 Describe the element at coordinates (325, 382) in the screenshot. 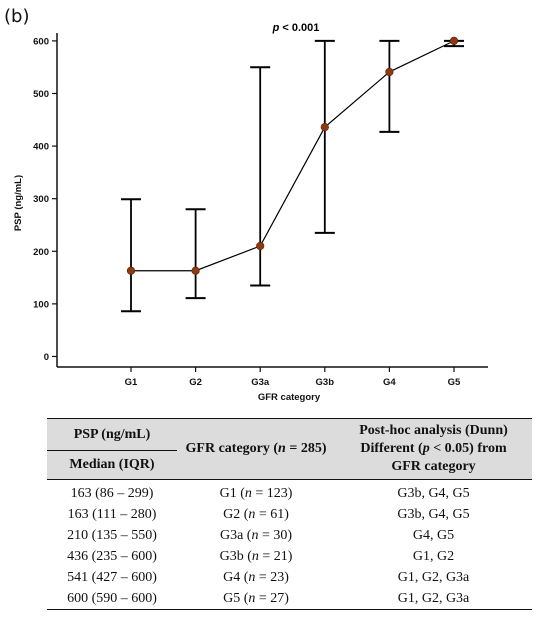

I see `x-tick-label: G3b` at that location.